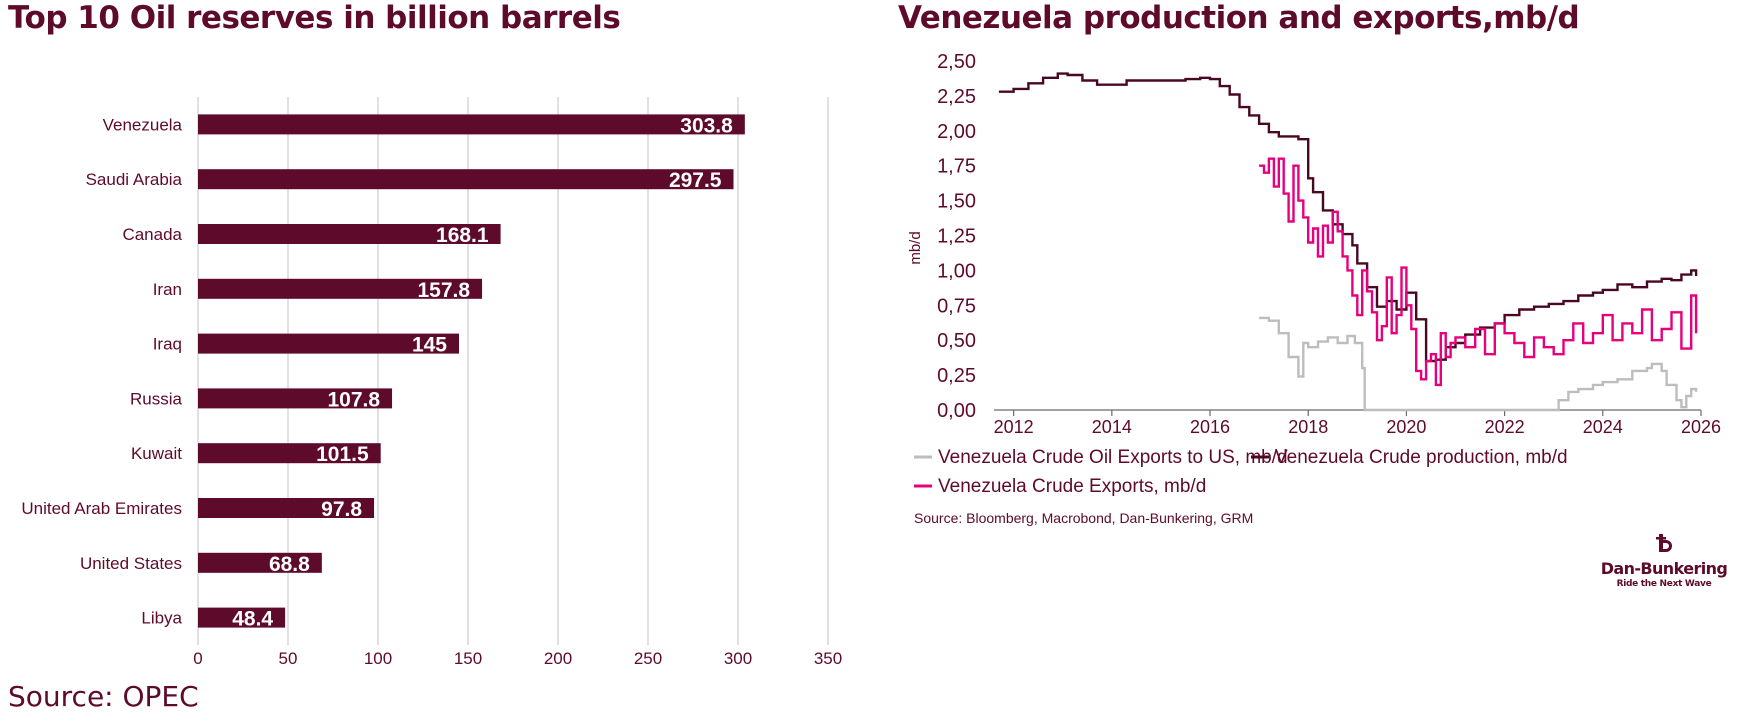 This screenshot has width=1746, height=726. I want to click on bar-value-label: 145, so click(429, 345).